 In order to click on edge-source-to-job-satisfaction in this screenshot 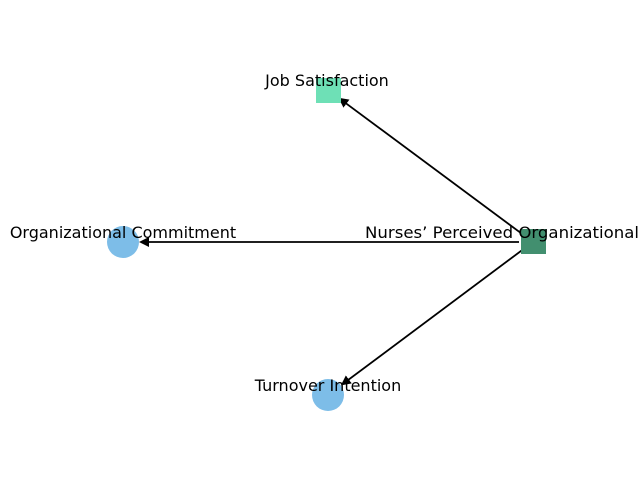, I will do `click(430, 166)`.